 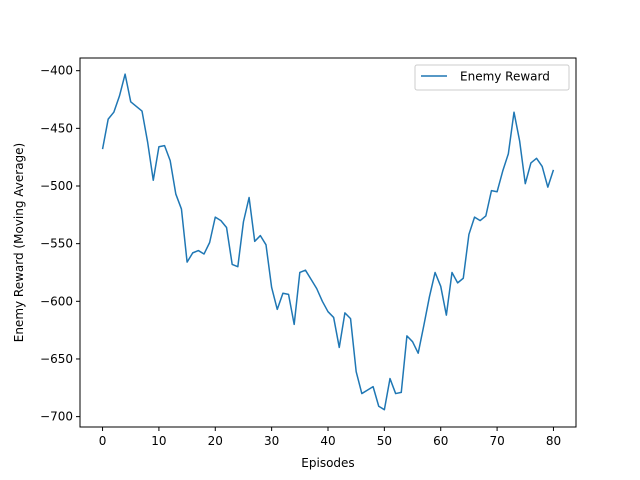 I want to click on legend-box, so click(x=492, y=77).